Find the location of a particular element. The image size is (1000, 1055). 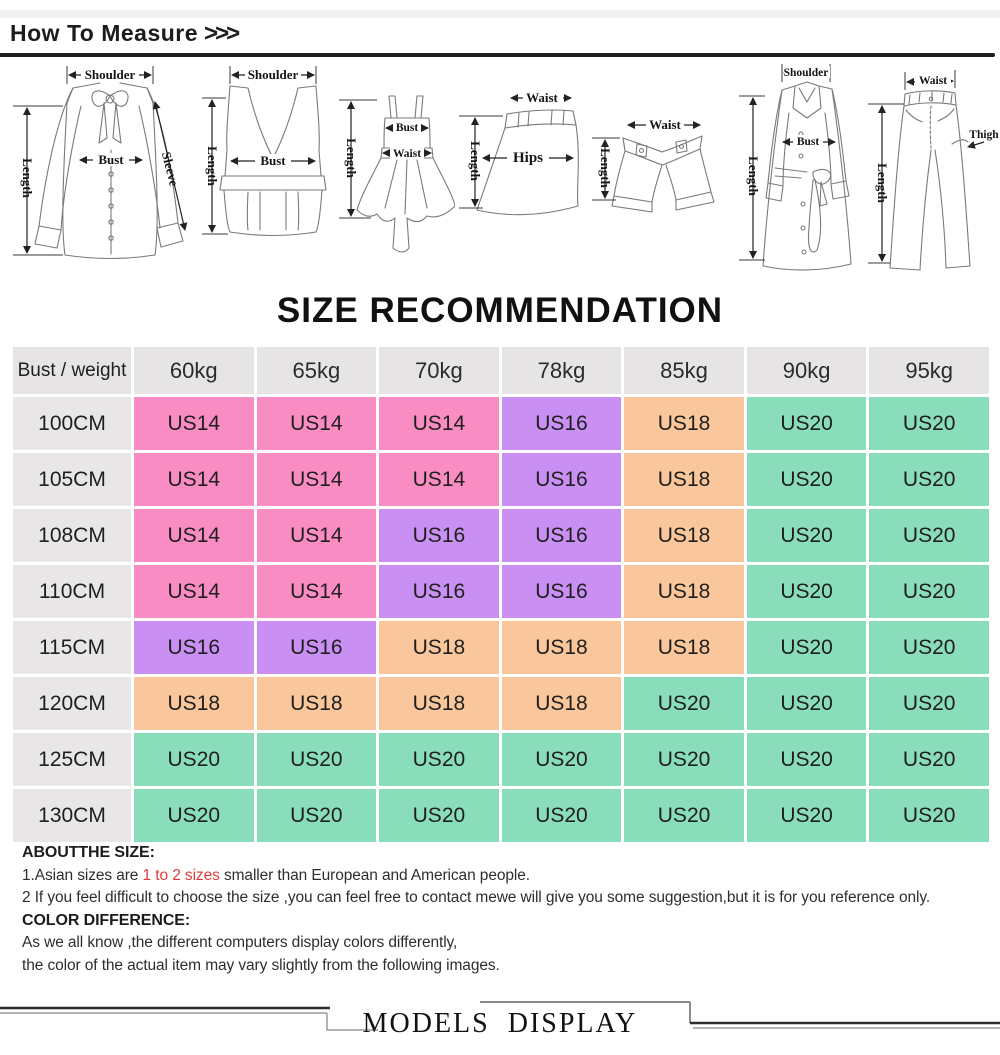

coat-shoulder-label: Shoulder is located at coordinates (806, 73).